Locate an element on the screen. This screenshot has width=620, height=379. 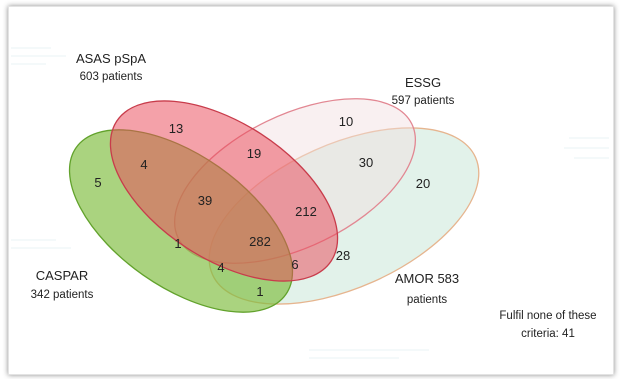
set-label-asas-name: ASAS pSpA is located at coordinates (111, 58).